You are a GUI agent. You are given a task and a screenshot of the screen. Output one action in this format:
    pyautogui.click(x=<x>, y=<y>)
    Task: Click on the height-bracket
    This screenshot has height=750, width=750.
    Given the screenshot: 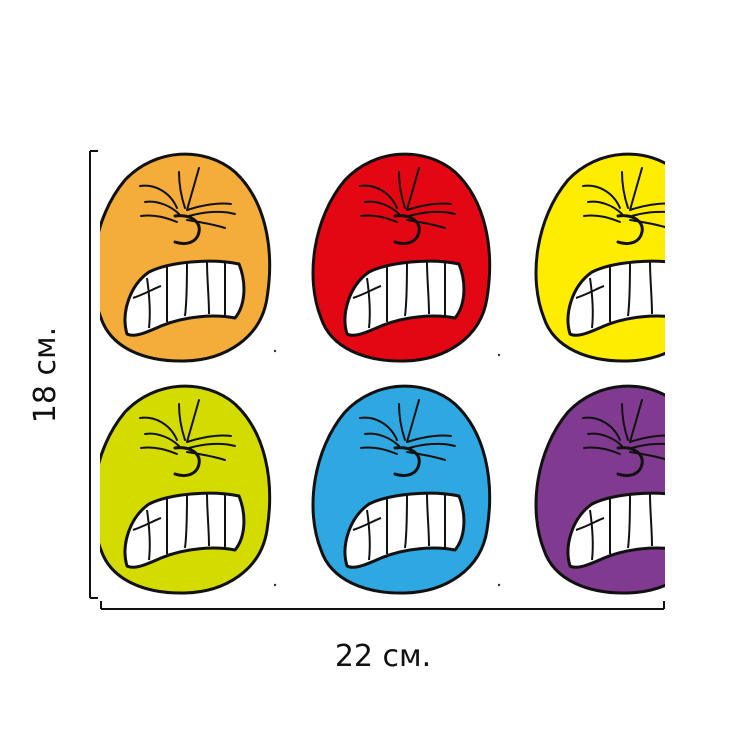 What is the action you would take?
    pyautogui.click(x=93, y=374)
    